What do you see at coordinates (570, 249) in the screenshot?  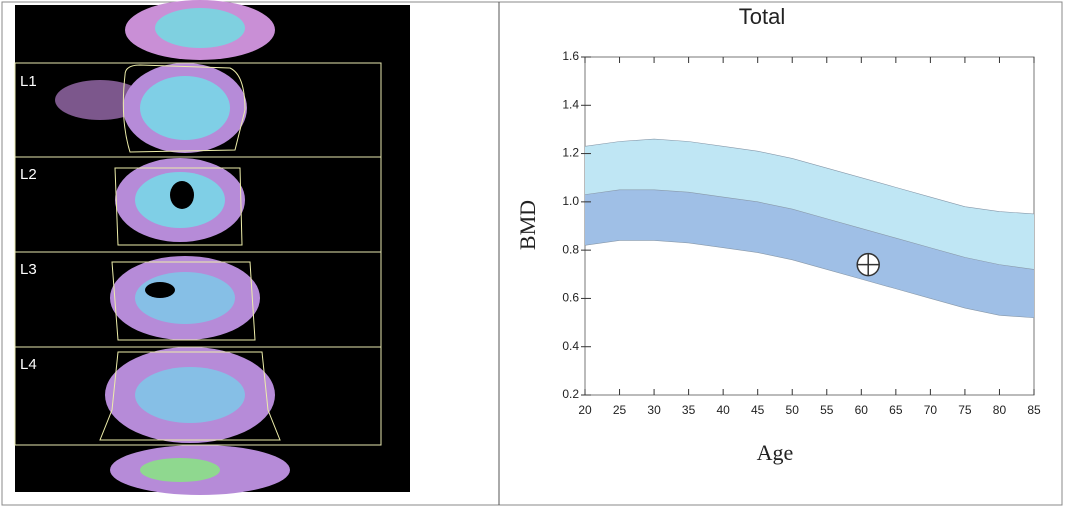 I see `y-tick-label: 0.8` at bounding box center [570, 249].